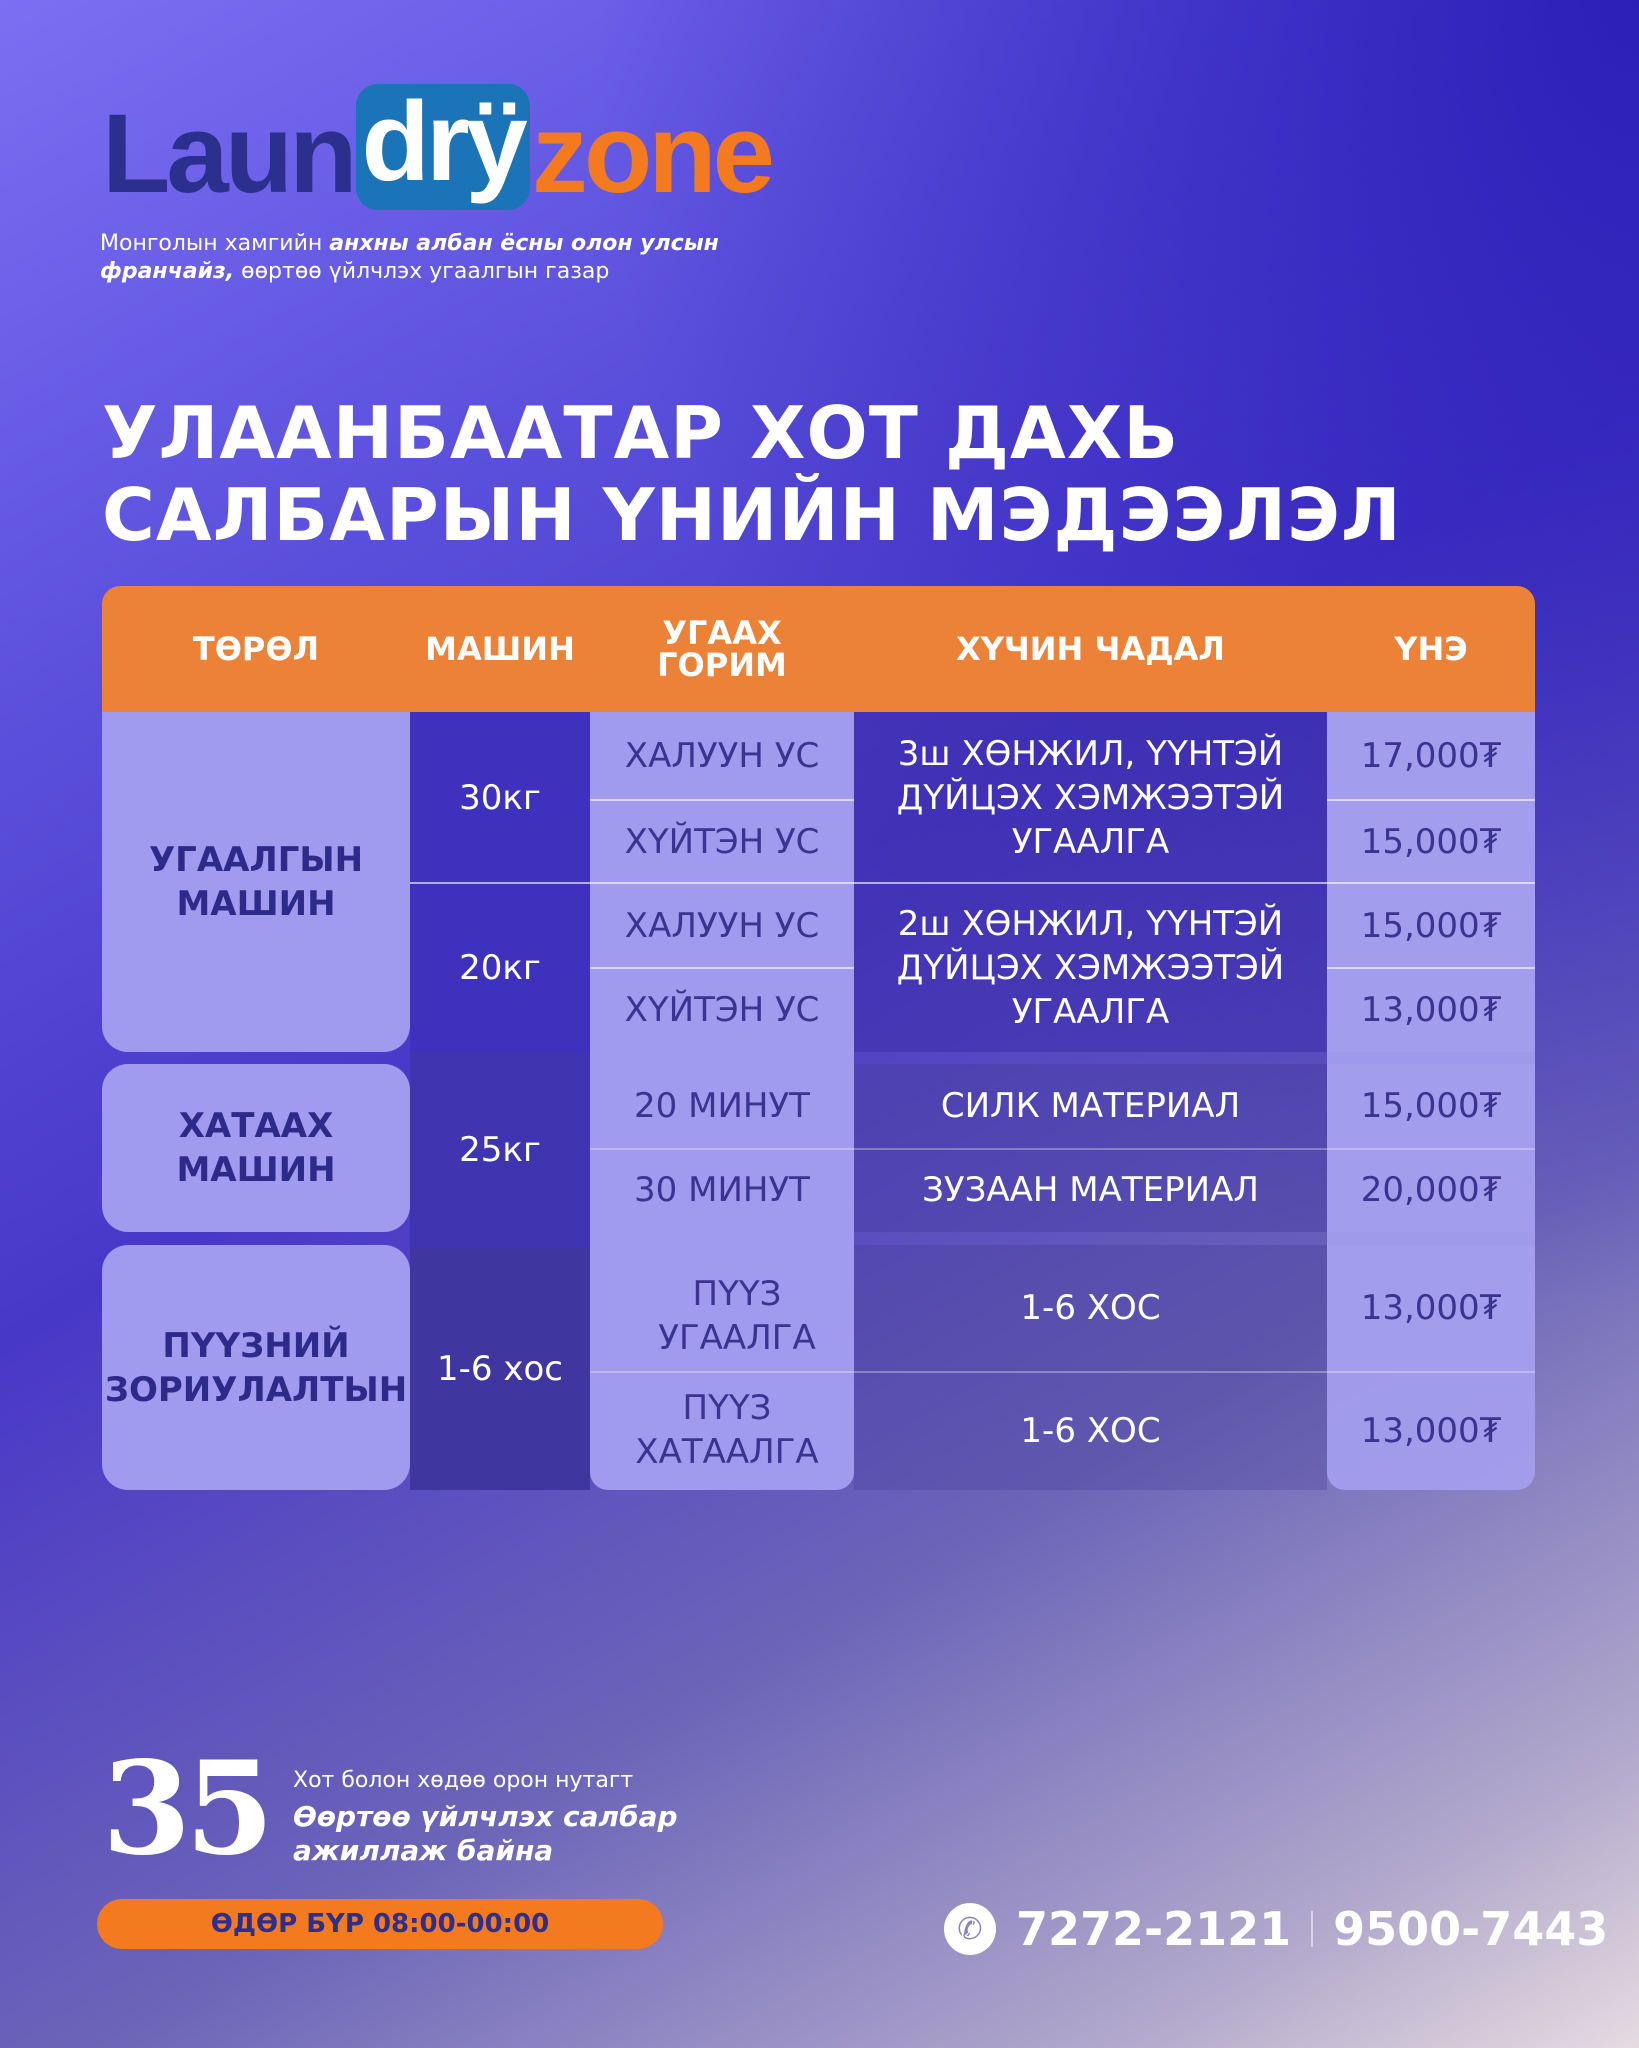 The image size is (1639, 2048). Describe the element at coordinates (970, 1929) in the screenshot. I see `phone-icon: ✆` at that location.